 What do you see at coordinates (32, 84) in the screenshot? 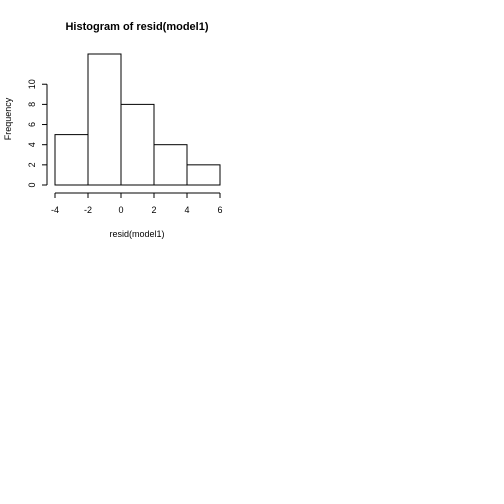
I see `y-tick-label: 10` at bounding box center [32, 84].